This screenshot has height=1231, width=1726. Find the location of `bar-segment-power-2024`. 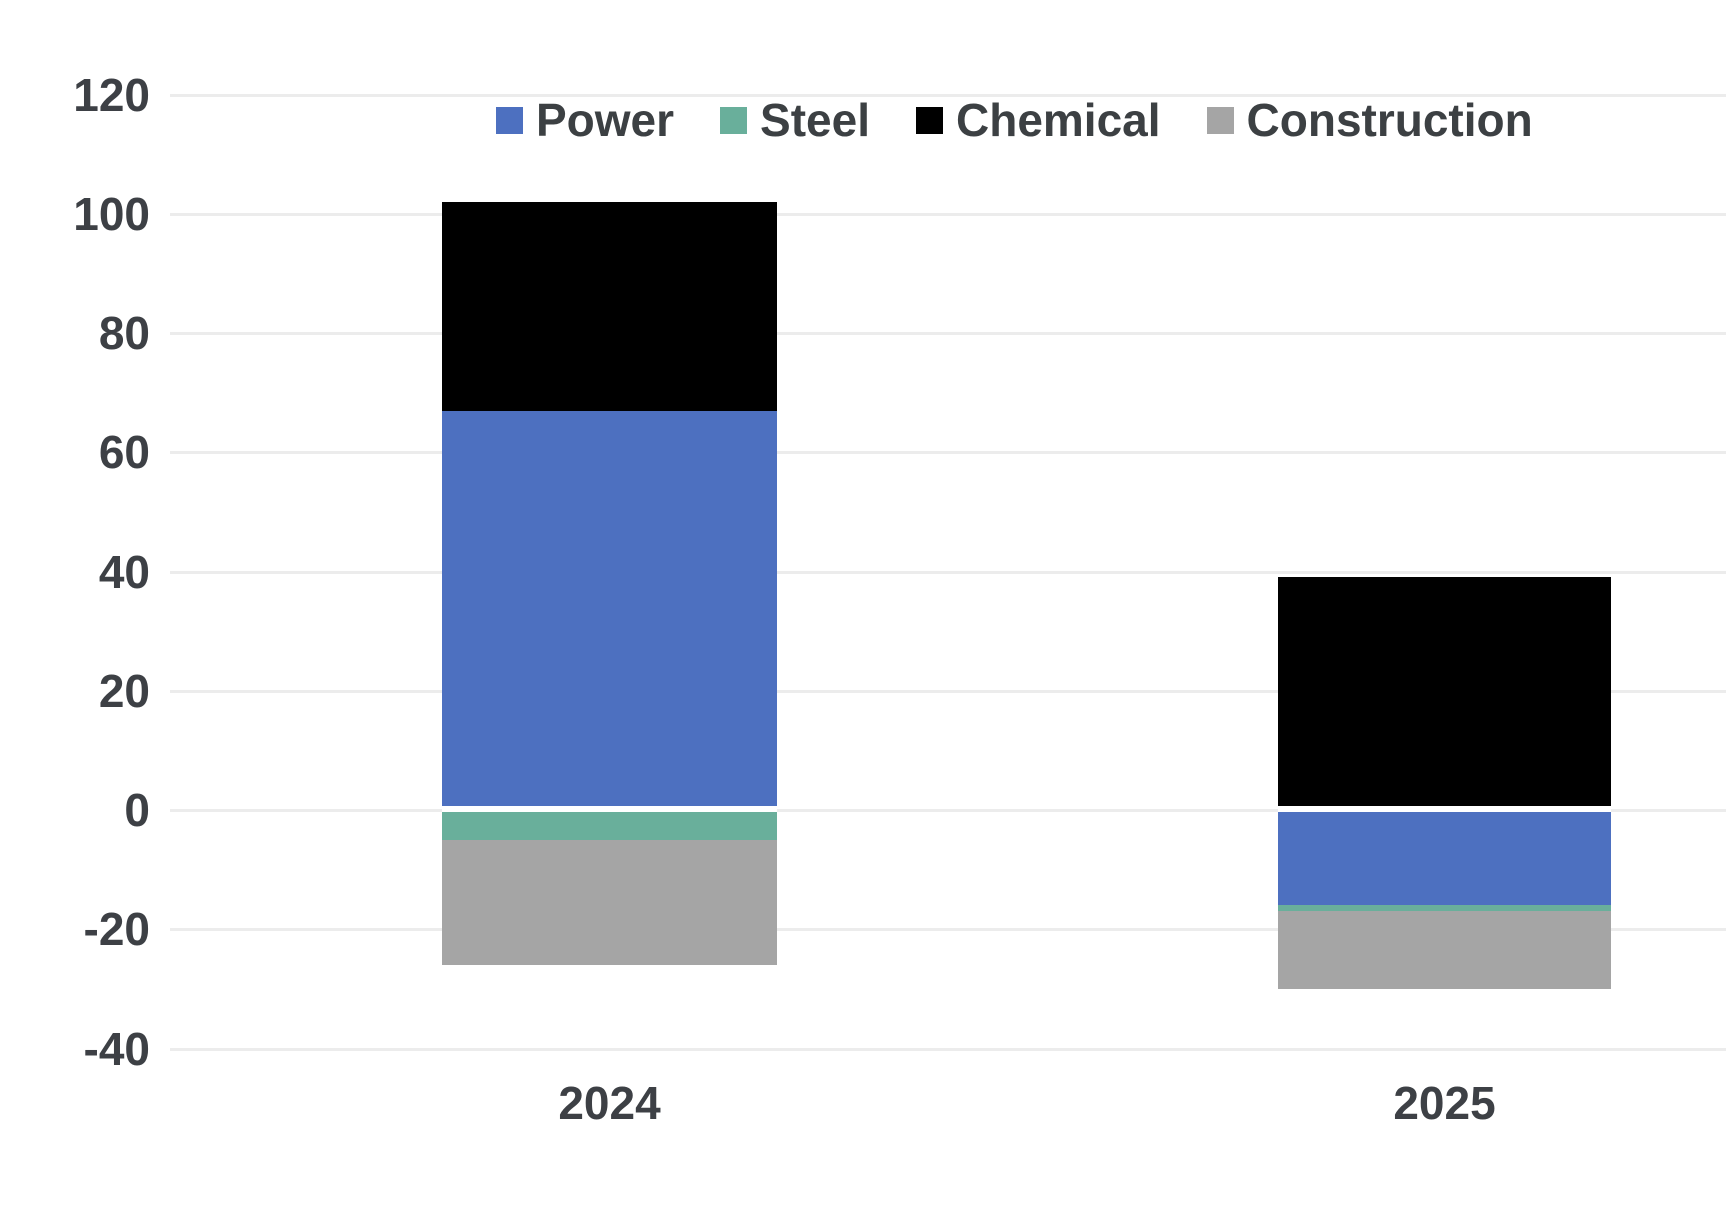

bar-segment-power-2024 is located at coordinates (609, 610).